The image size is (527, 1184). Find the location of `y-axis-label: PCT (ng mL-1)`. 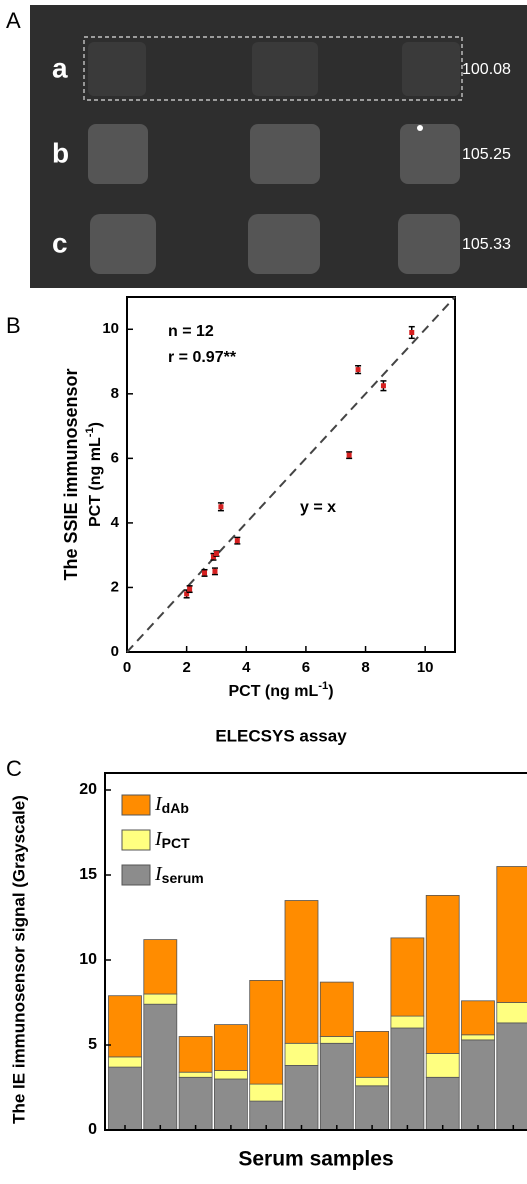

y-axis-label: PCT (ng mL-1) is located at coordinates (94, 474).